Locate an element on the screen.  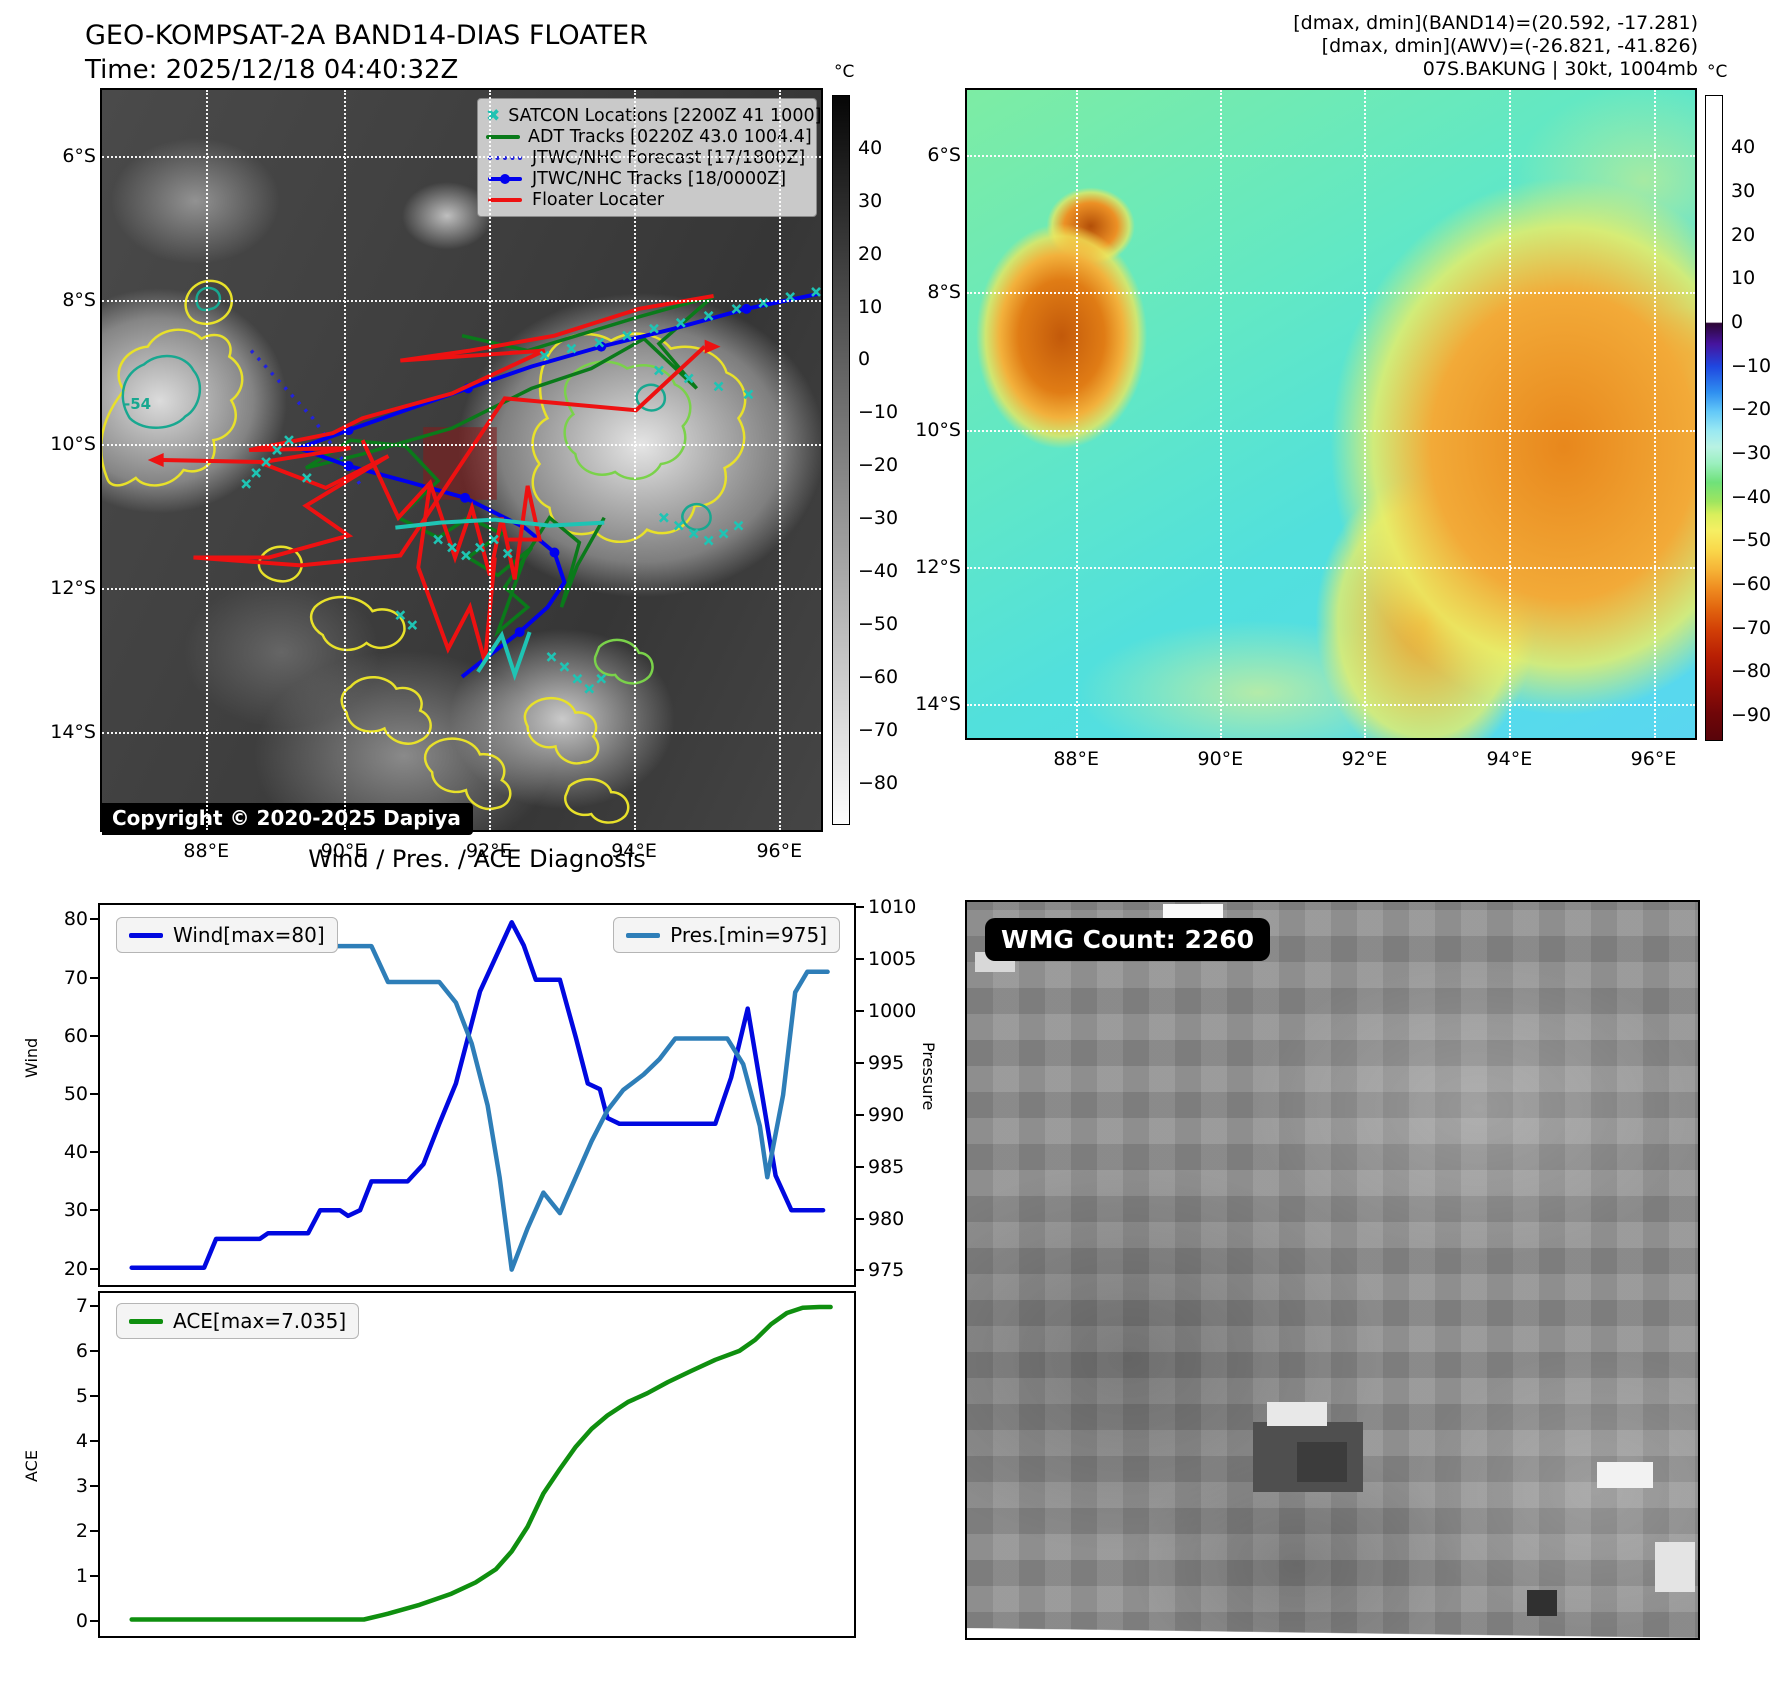
image-edge is located at coordinates (1332, 1633).